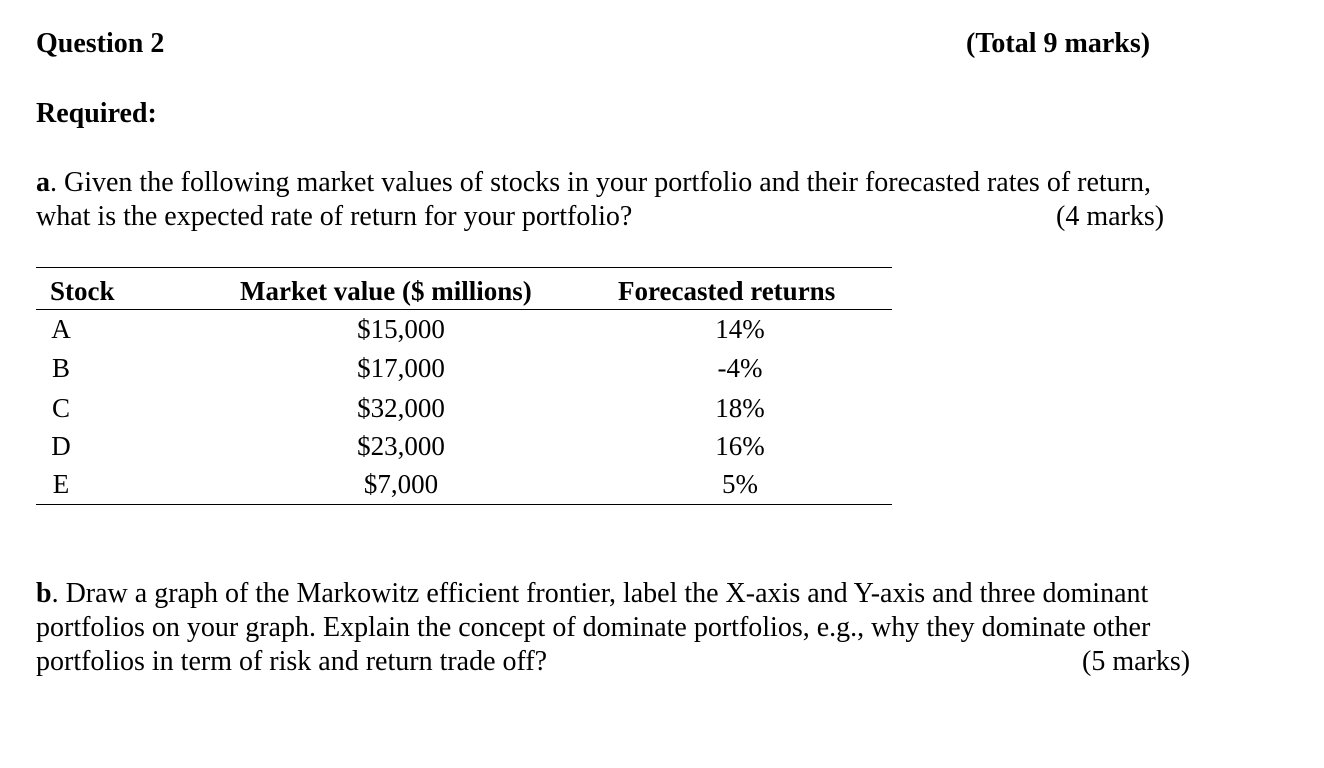 This screenshot has width=1324, height=768. I want to click on cell-market-value: $17,000, so click(401, 368).